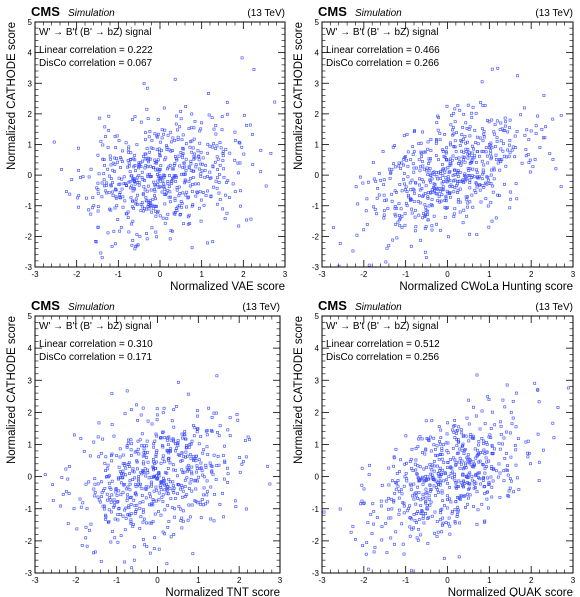 This screenshot has width=580, height=597. I want to click on y-tick-label: 0, so click(30, 175).